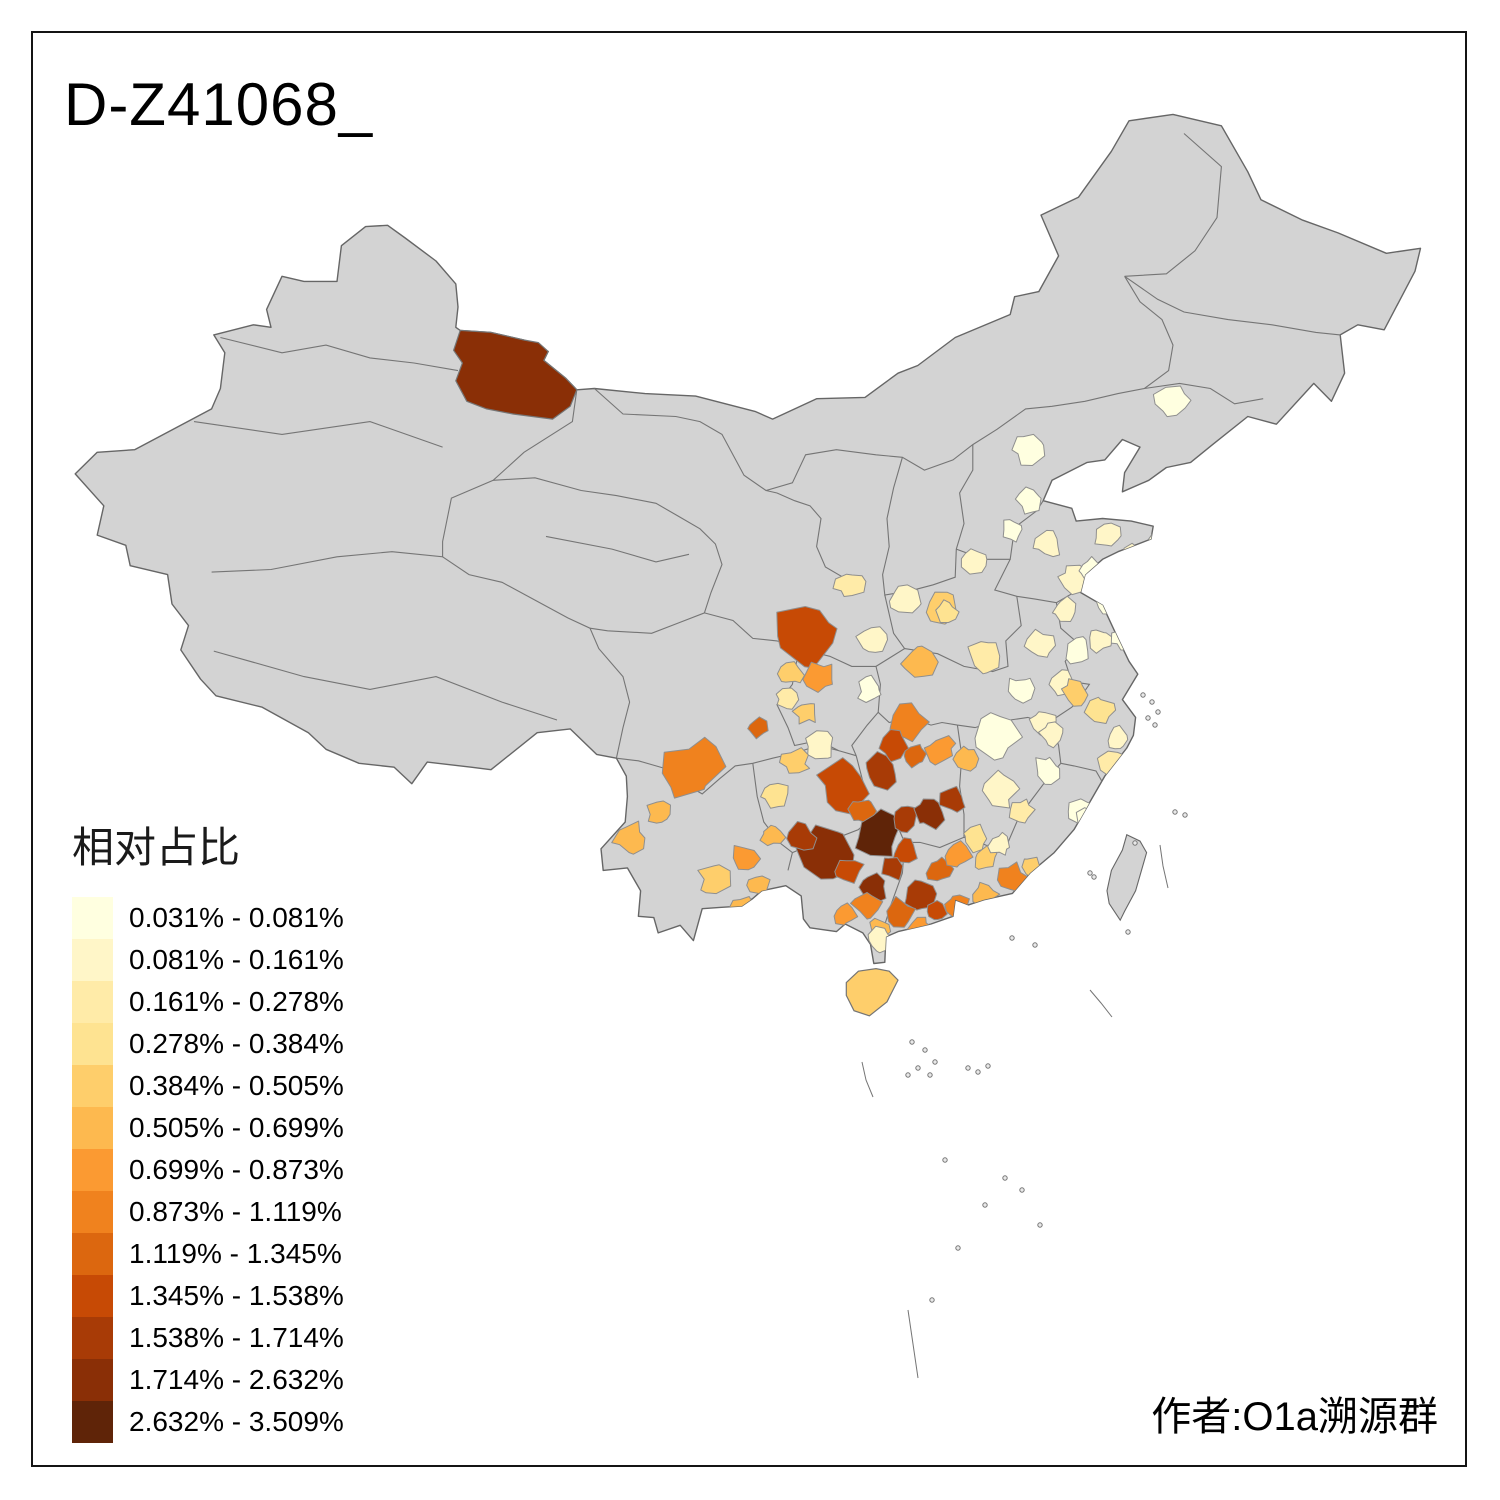 Image resolution: width=1500 pixels, height=1500 pixels. What do you see at coordinates (235, 1211) in the screenshot?
I see `legend-label: 0.873% - 1.119%` at bounding box center [235, 1211].